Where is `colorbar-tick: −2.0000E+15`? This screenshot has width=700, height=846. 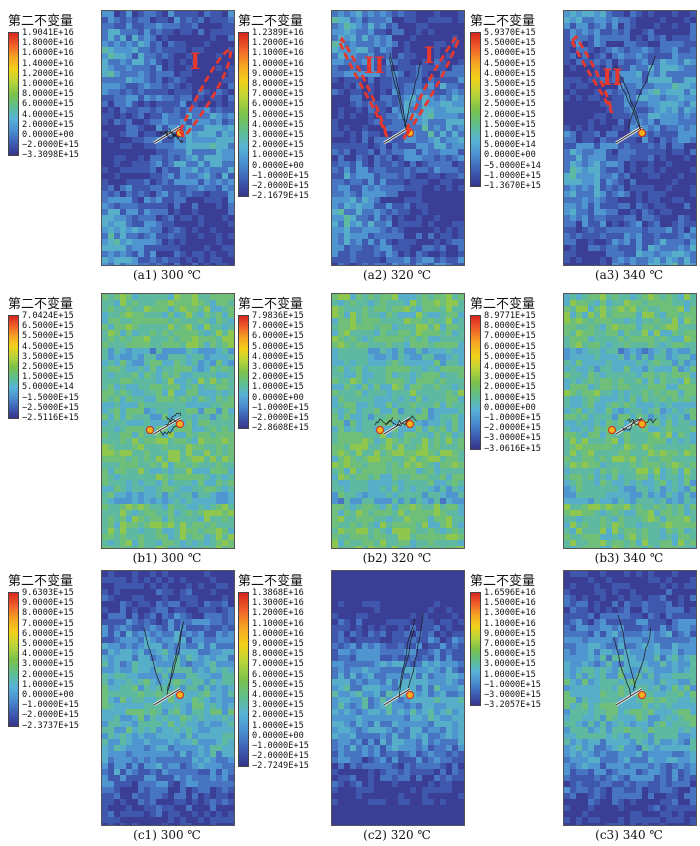 colorbar-tick: −2.0000E+15 is located at coordinates (512, 428).